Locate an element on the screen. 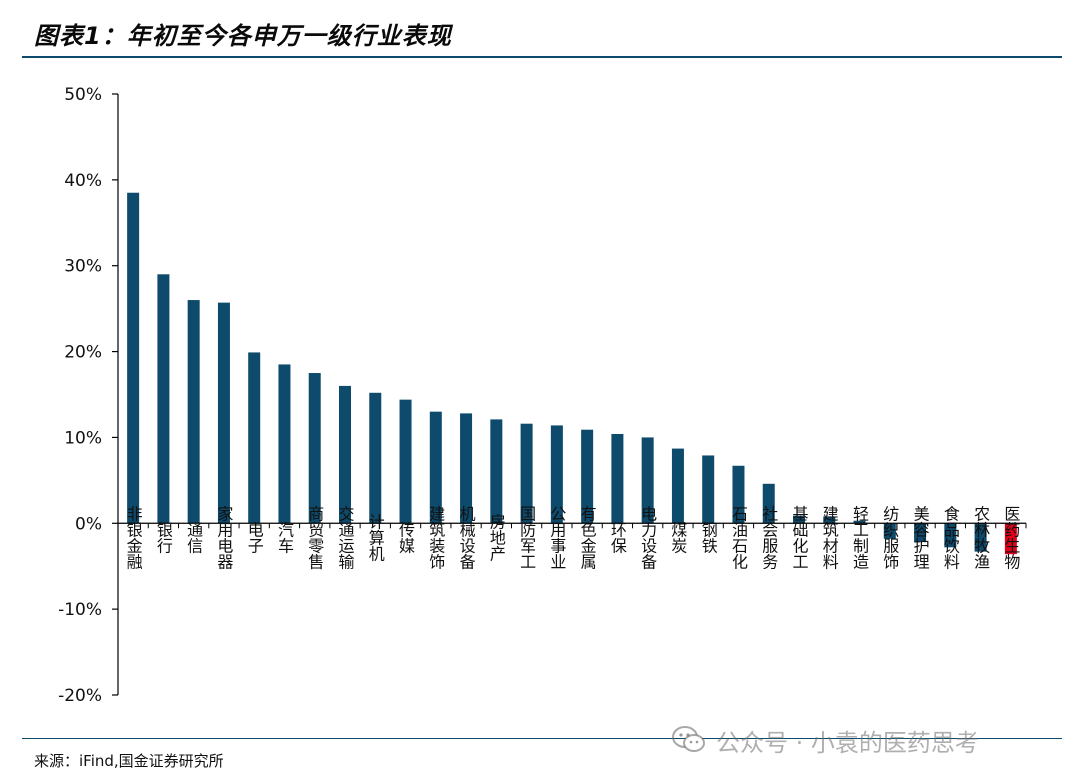 This screenshot has height=781, width=1080. category-label: 通信 is located at coordinates (193, 537).